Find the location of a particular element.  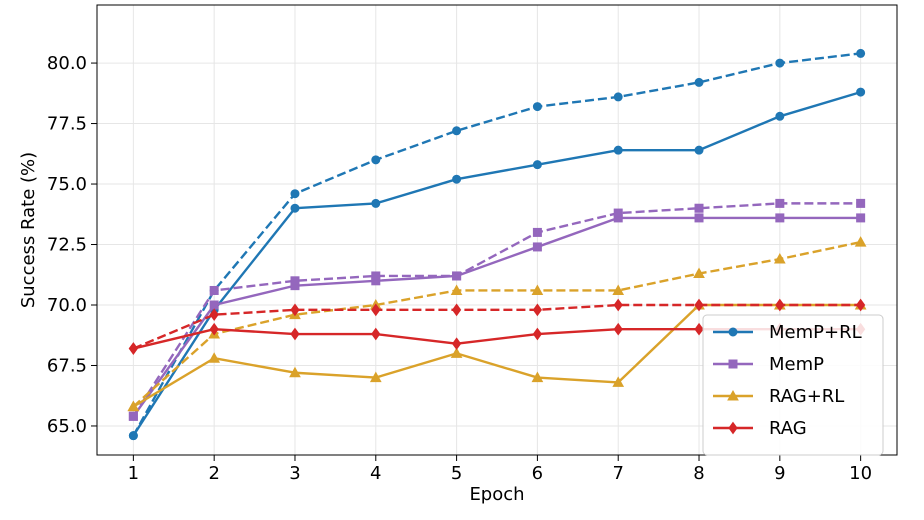

legend: MemP+RL MemP RAG+RL RAG is located at coordinates (793, 385).